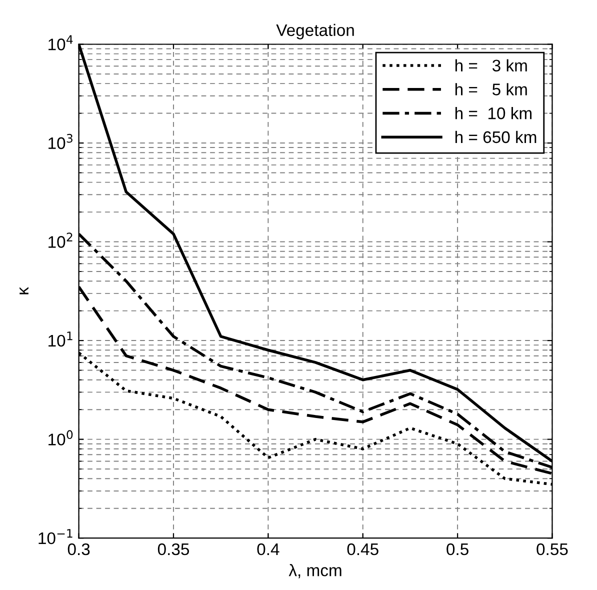  I want to click on legend-label: h = 10 km, so click(493, 113).